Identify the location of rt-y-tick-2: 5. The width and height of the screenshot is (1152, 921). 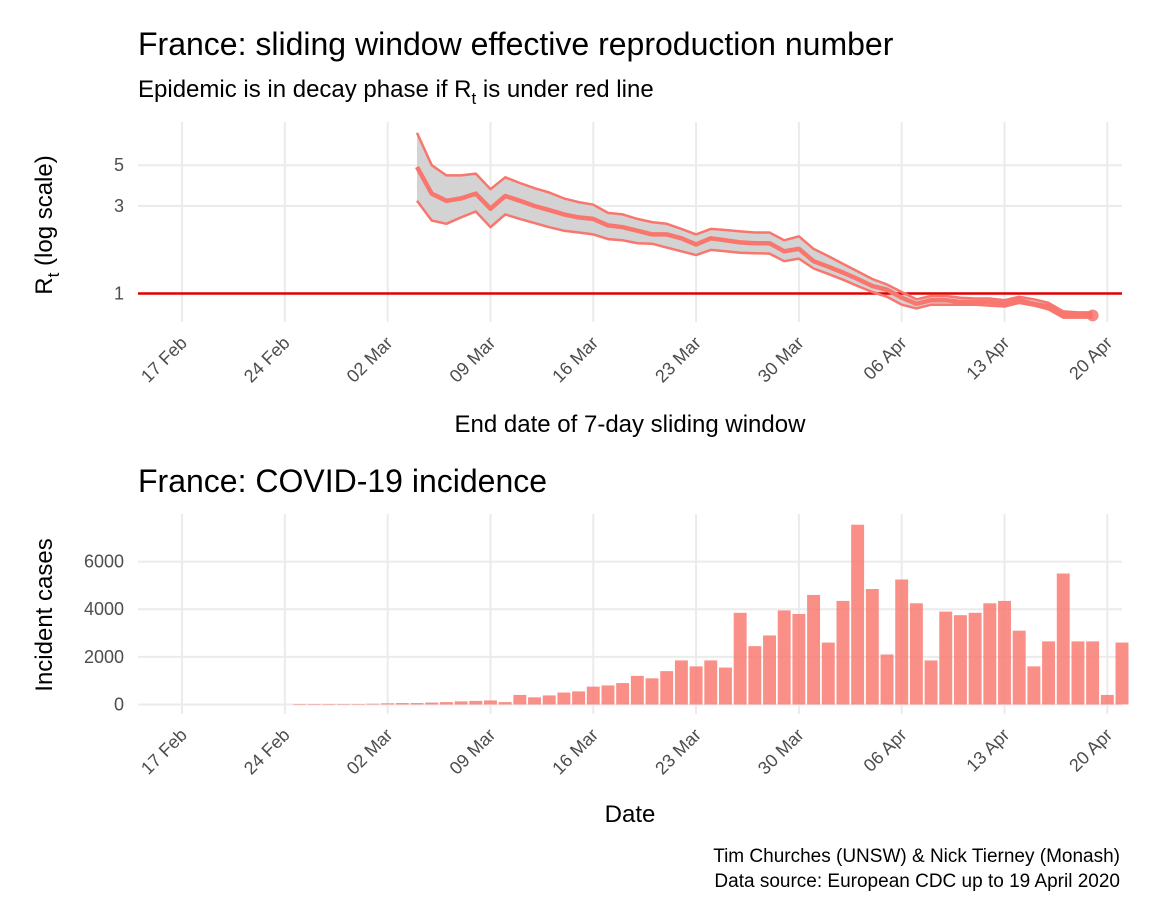
(119, 165).